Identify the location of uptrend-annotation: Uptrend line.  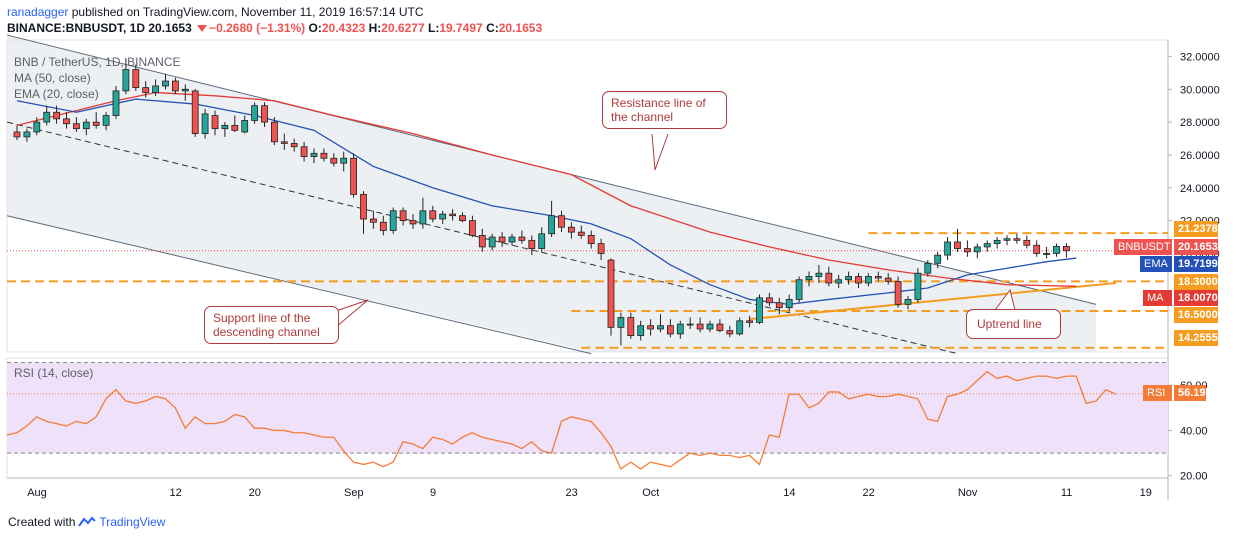
(1013, 324).